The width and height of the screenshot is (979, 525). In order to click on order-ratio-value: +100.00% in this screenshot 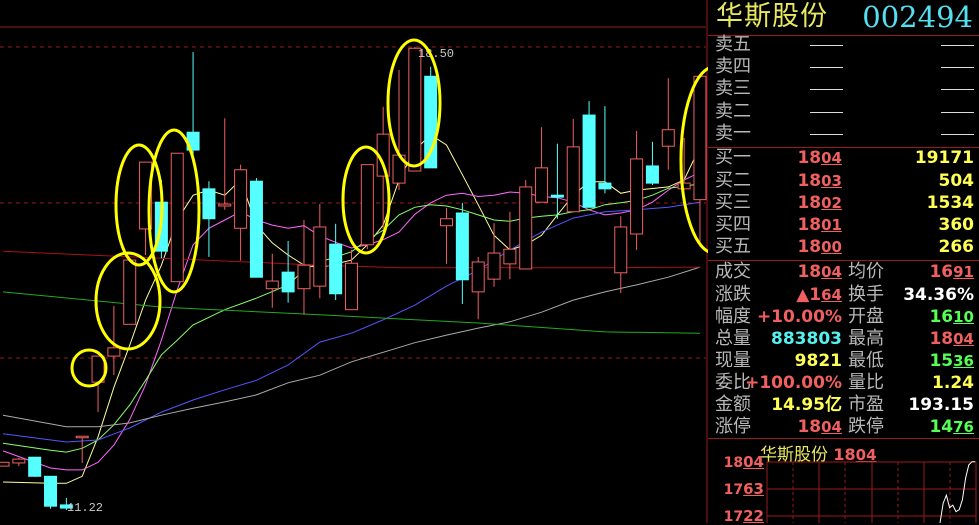, I will do `click(793, 383)`.